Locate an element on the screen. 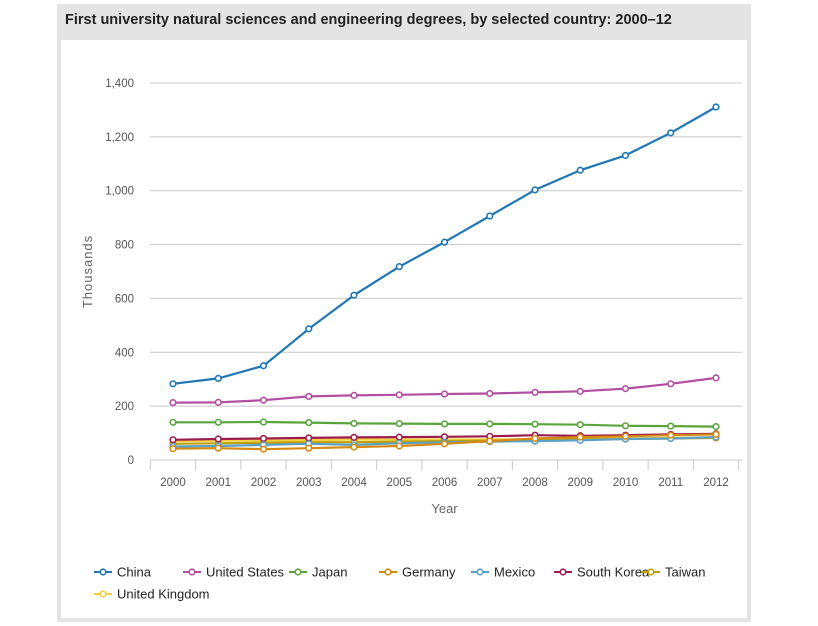 The image size is (818, 626). y-tick-label: 400 is located at coordinates (124, 353).